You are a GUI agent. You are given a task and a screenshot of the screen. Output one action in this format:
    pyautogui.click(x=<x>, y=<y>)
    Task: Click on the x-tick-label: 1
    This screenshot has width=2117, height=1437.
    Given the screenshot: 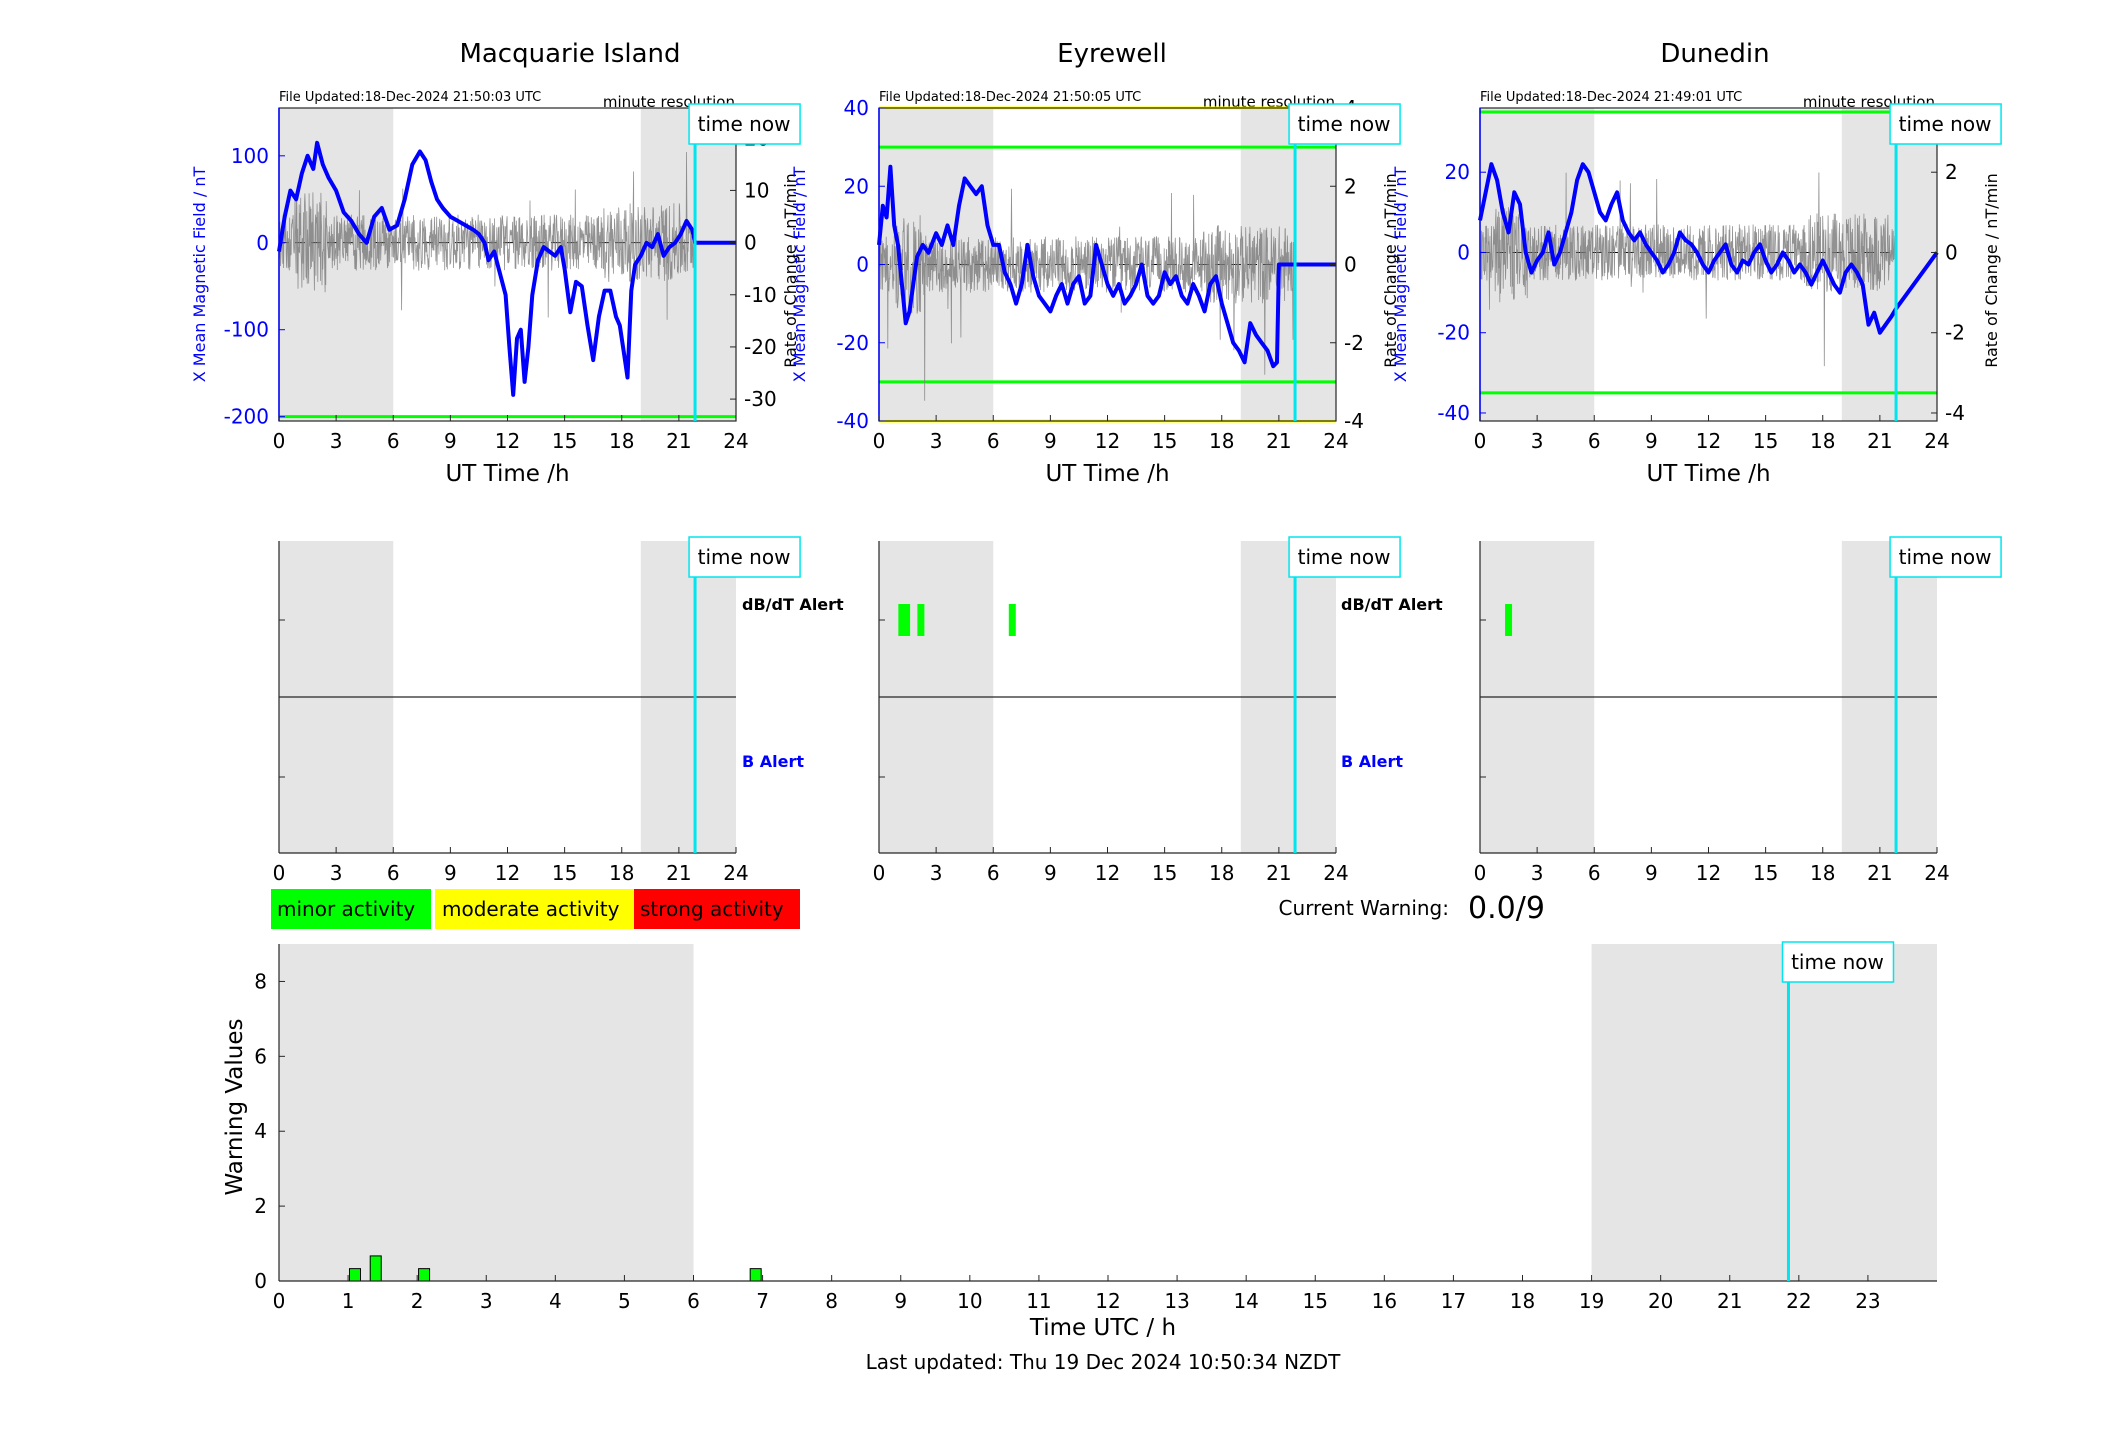 What is the action you would take?
    pyautogui.click(x=348, y=1301)
    